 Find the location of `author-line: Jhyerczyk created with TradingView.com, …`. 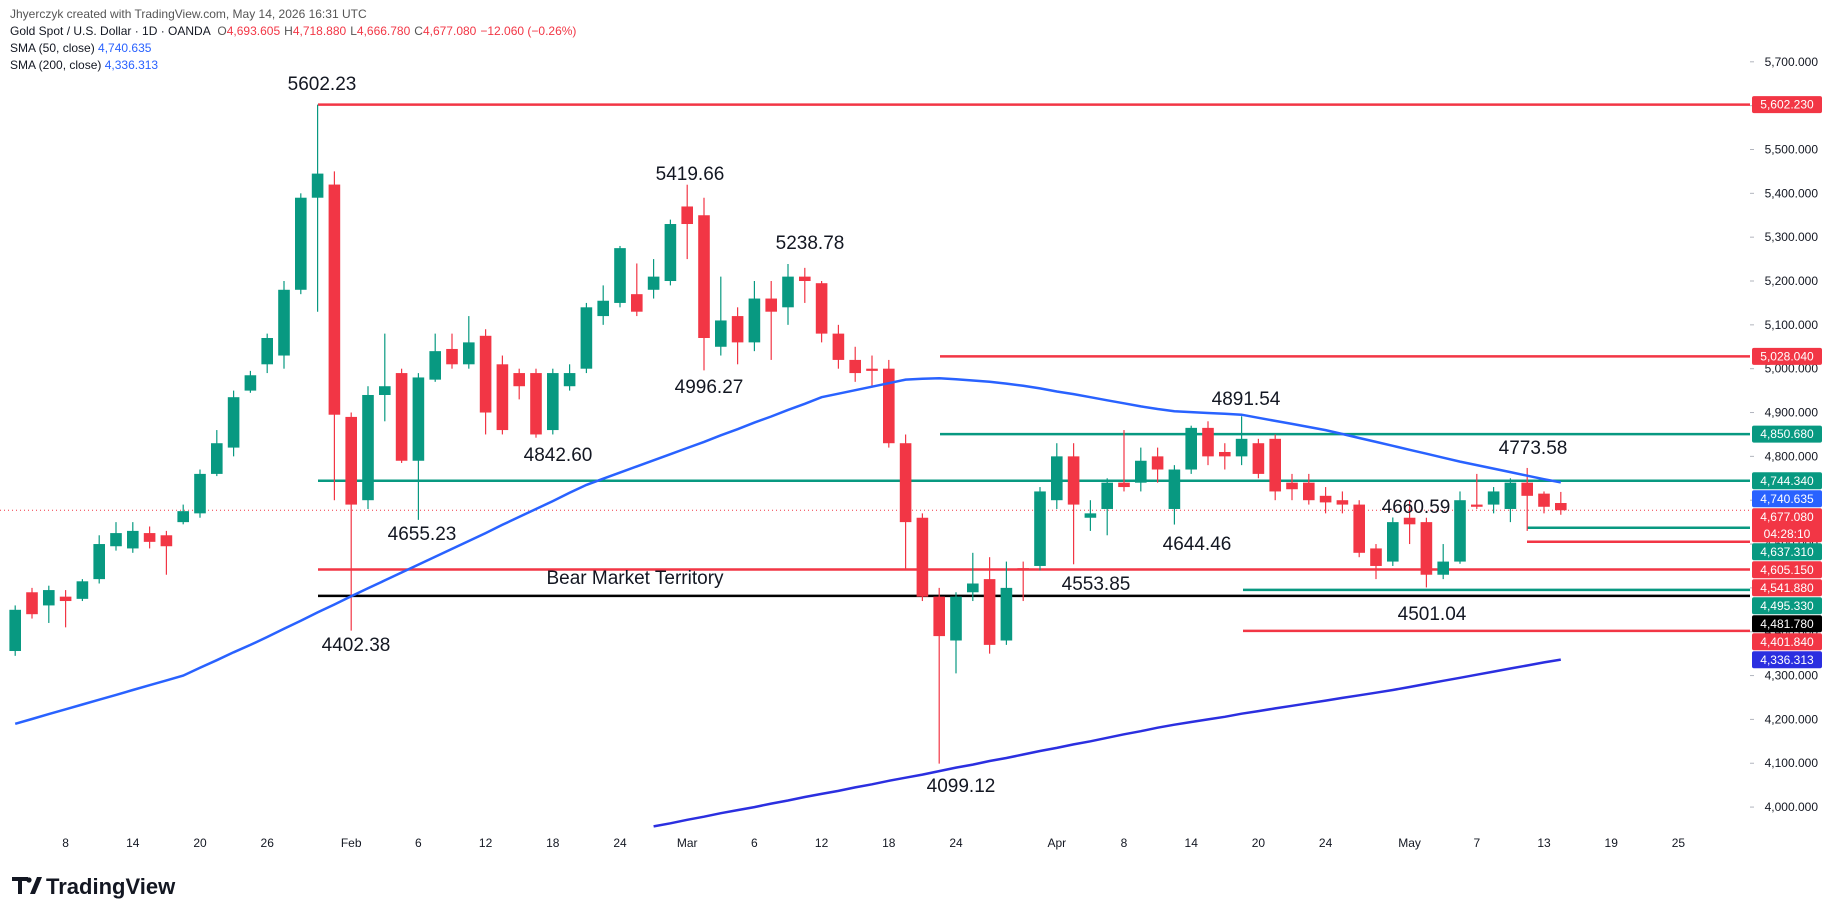

author-line: Jhyerczyk created with TradingView.com, … is located at coordinates (188, 14).